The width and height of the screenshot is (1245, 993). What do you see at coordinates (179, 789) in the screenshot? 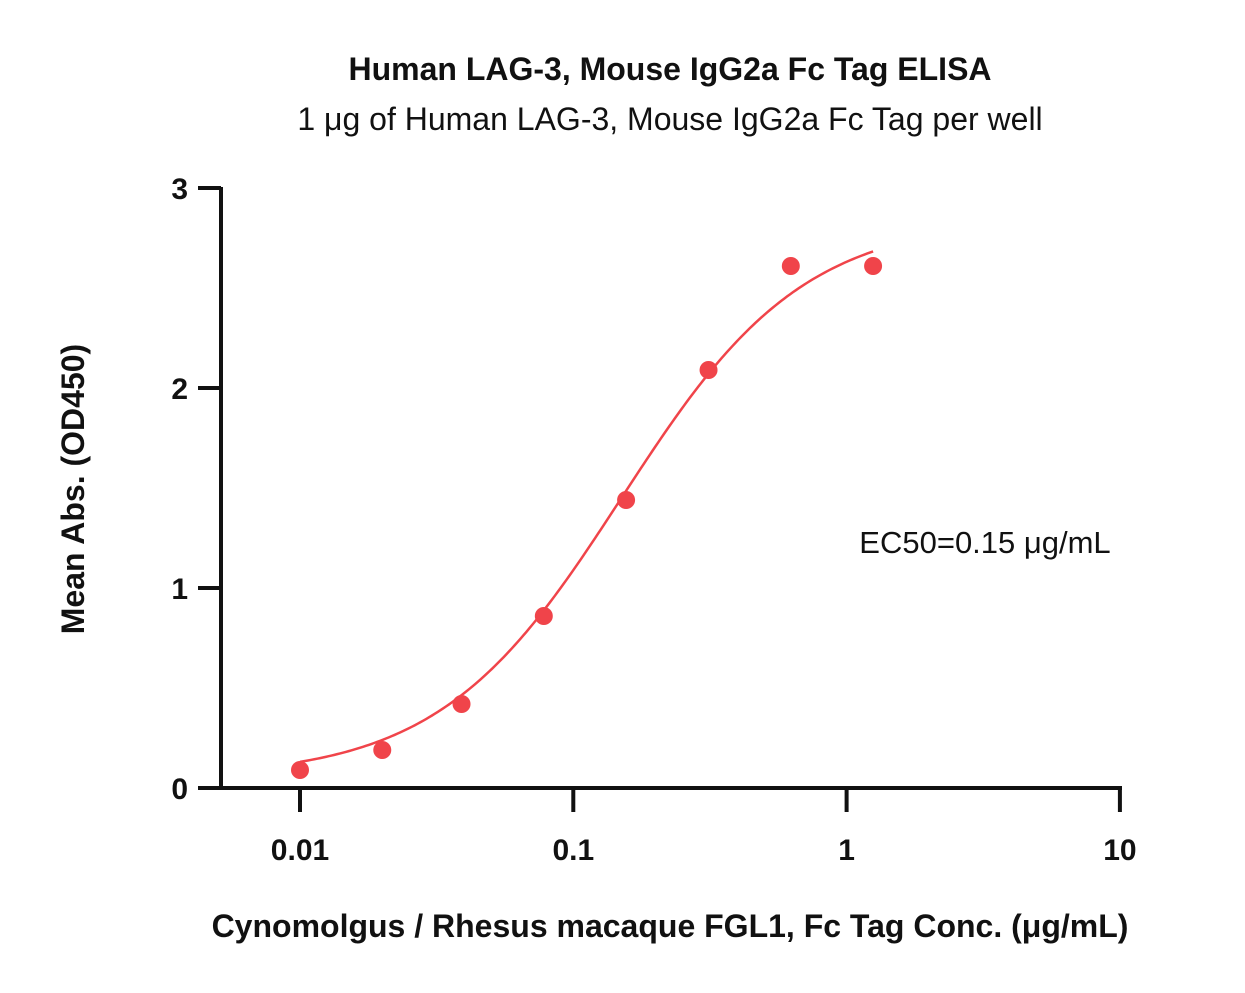
I see `y-tick-label: 0` at bounding box center [179, 789].